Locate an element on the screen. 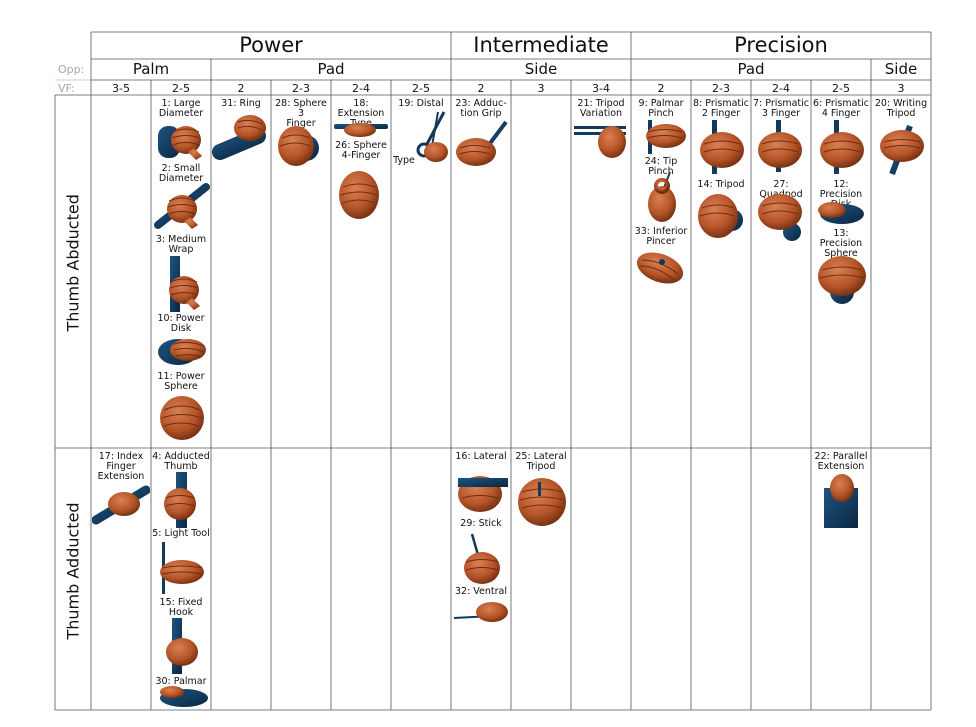  opp-label: Opp: is located at coordinates (71, 69).